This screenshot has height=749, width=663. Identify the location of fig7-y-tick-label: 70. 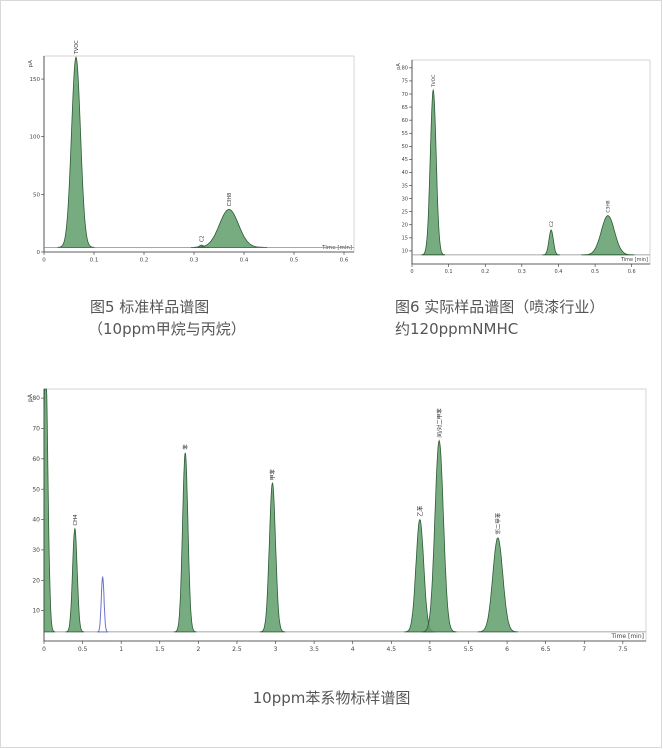
(36, 429).